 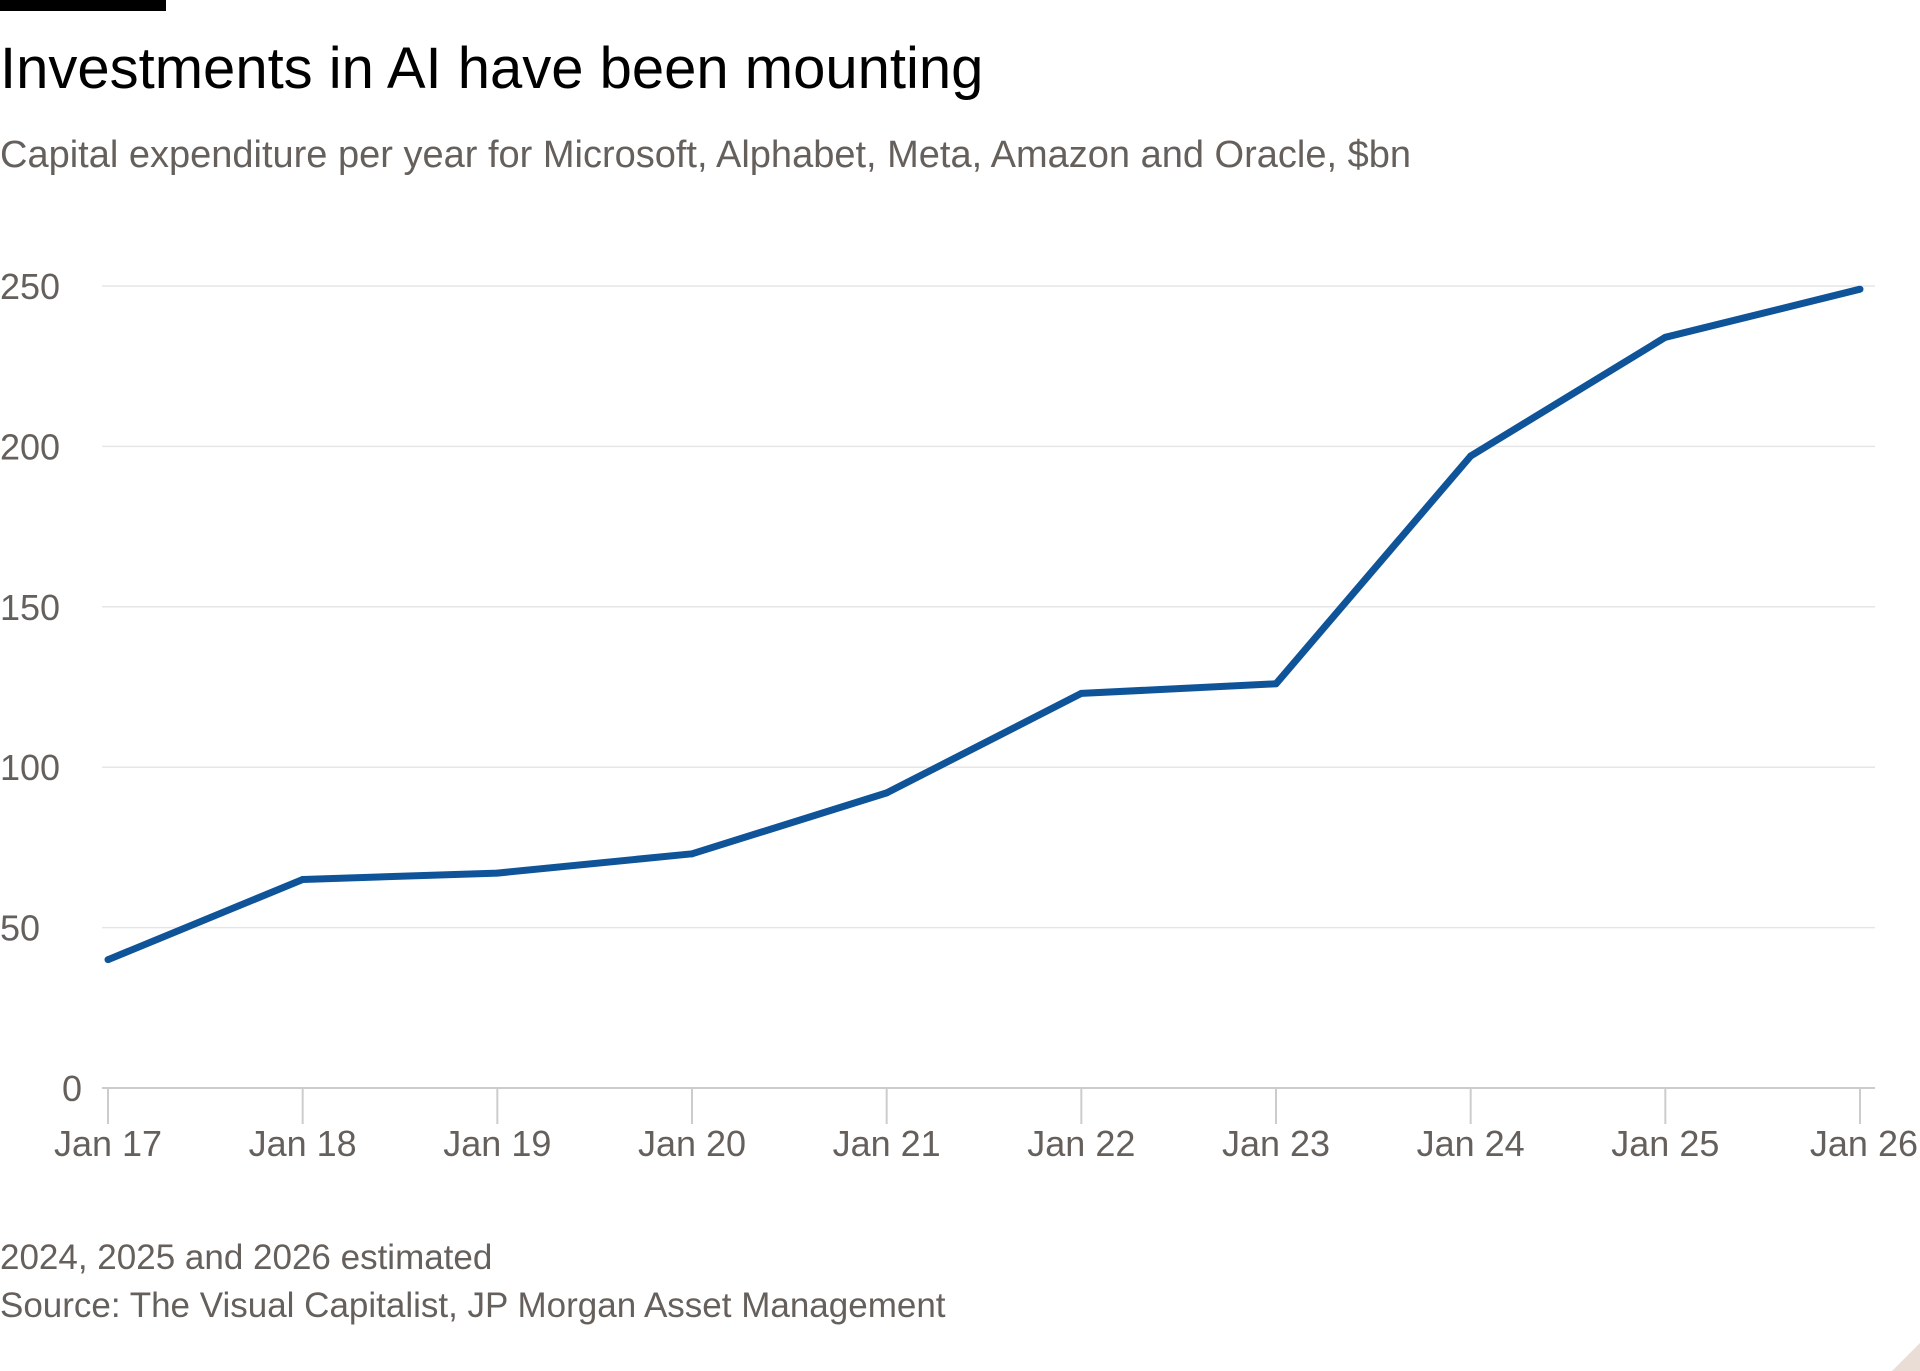 What do you see at coordinates (1906, 1357) in the screenshot?
I see `corner-fold-mark` at bounding box center [1906, 1357].